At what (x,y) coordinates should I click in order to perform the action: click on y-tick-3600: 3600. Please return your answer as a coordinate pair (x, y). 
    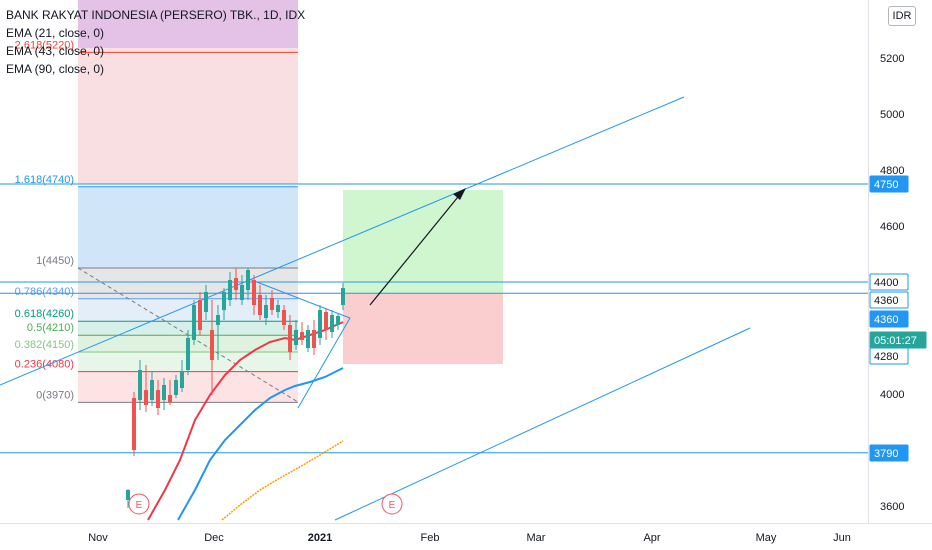
    Looking at the image, I should click on (892, 507).